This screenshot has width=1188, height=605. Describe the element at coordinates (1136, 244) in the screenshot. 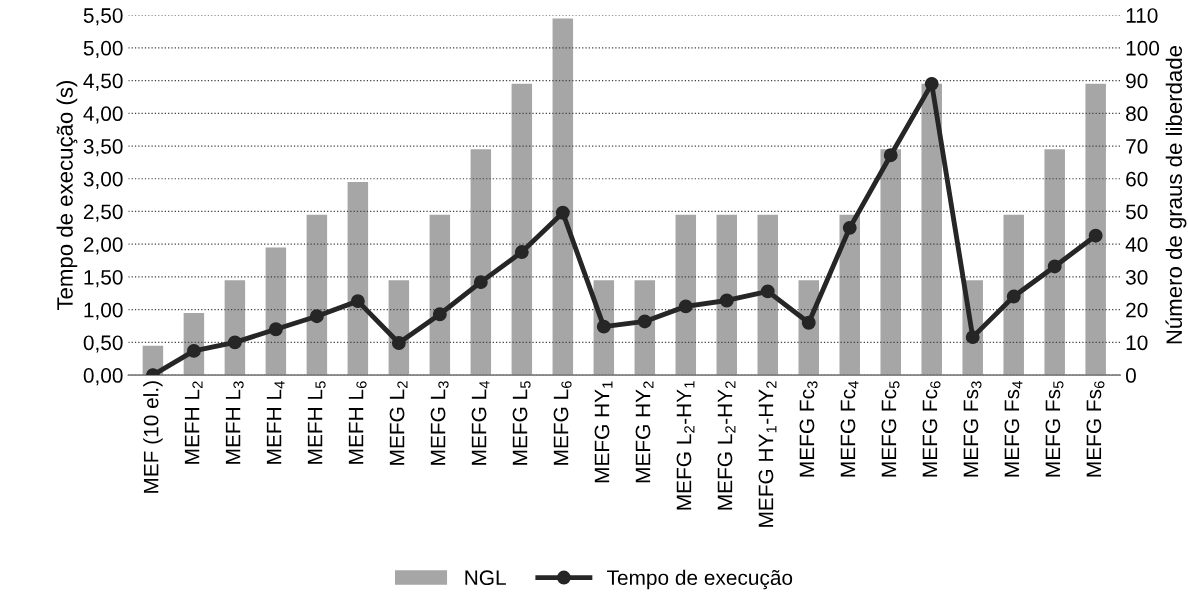

I see `y2-tick-label: 40` at that location.